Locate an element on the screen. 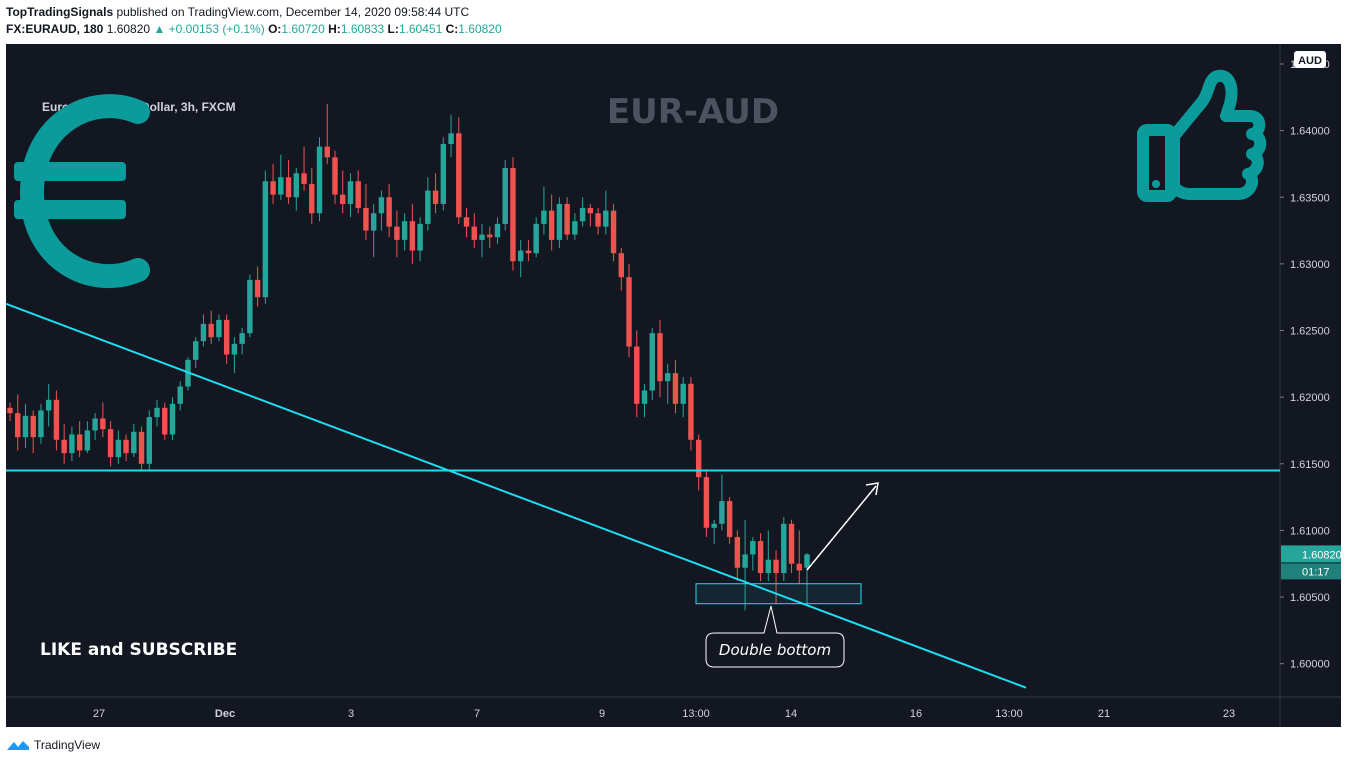 The height and width of the screenshot is (763, 1348). author-name: TopTradingSignals is located at coordinates (60, 12).